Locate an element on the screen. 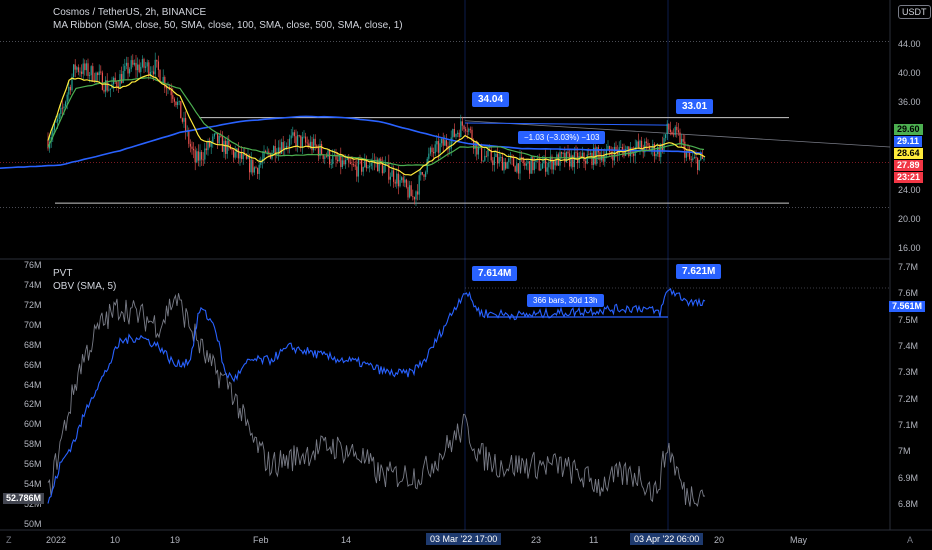 Image resolution: width=932 pixels, height=550 pixels. price-axis-value-label: 29.60 is located at coordinates (908, 129).